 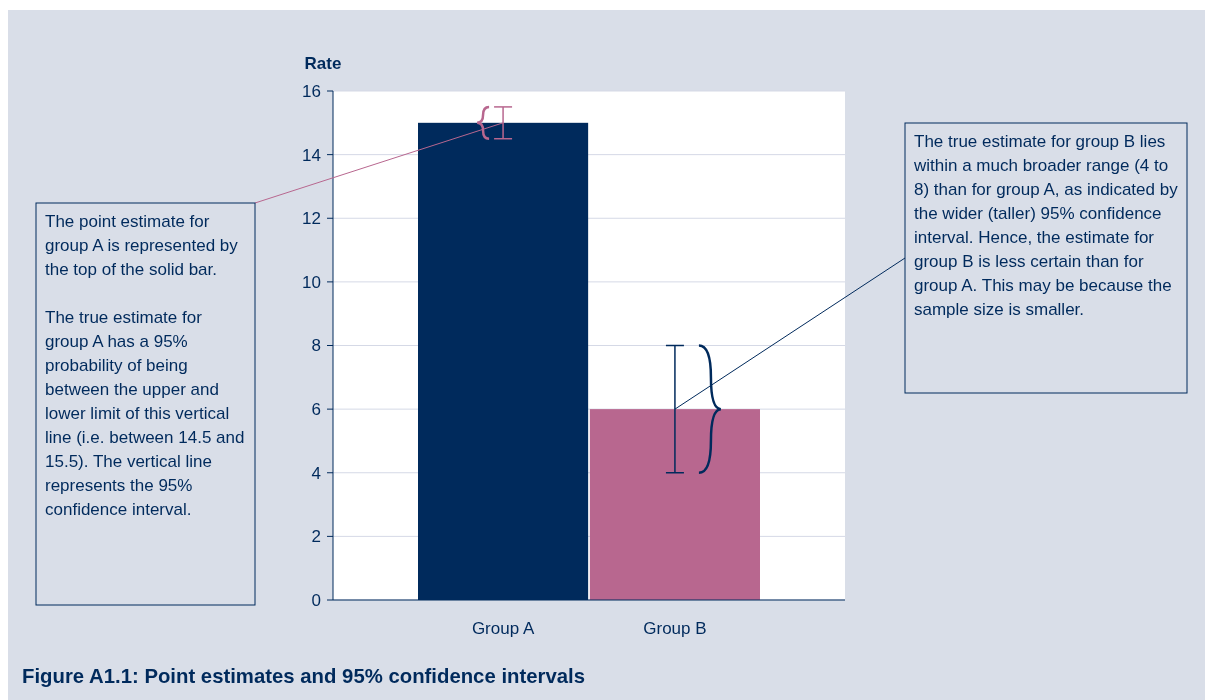 What do you see at coordinates (311, 91) in the screenshot?
I see `y-tick-label: 16` at bounding box center [311, 91].